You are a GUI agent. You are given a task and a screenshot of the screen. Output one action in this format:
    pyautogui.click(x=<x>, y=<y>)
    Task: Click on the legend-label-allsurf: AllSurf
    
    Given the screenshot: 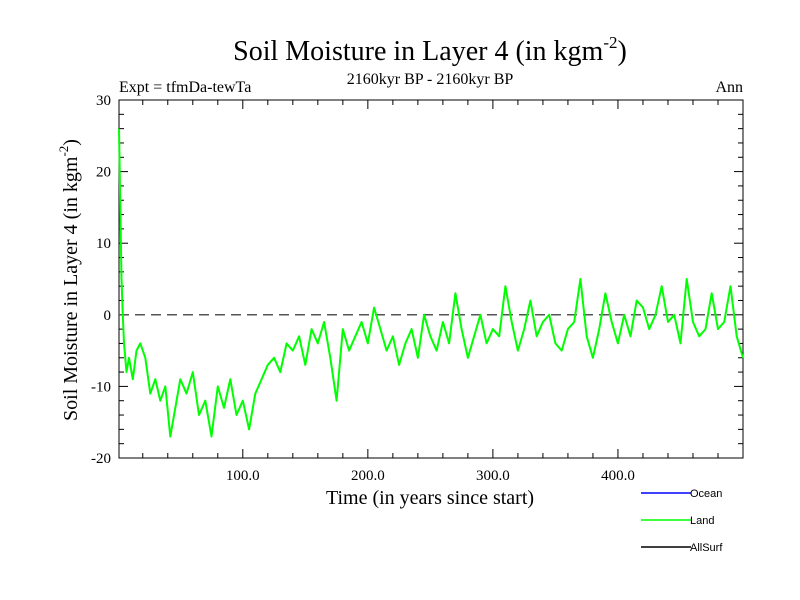 What is the action you would take?
    pyautogui.click(x=706, y=548)
    